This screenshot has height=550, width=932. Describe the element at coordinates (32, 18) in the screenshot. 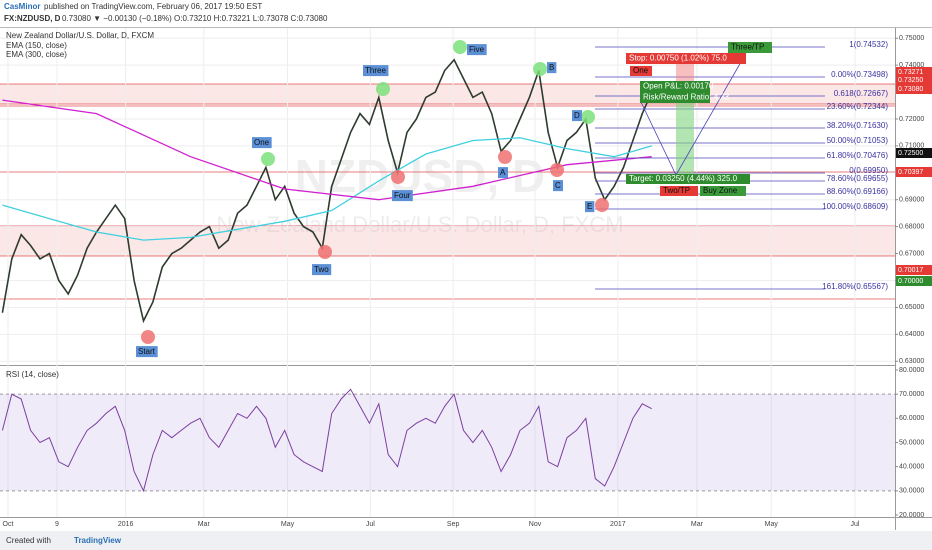

I see `symbol: FX:NZDUSD, D` at that location.